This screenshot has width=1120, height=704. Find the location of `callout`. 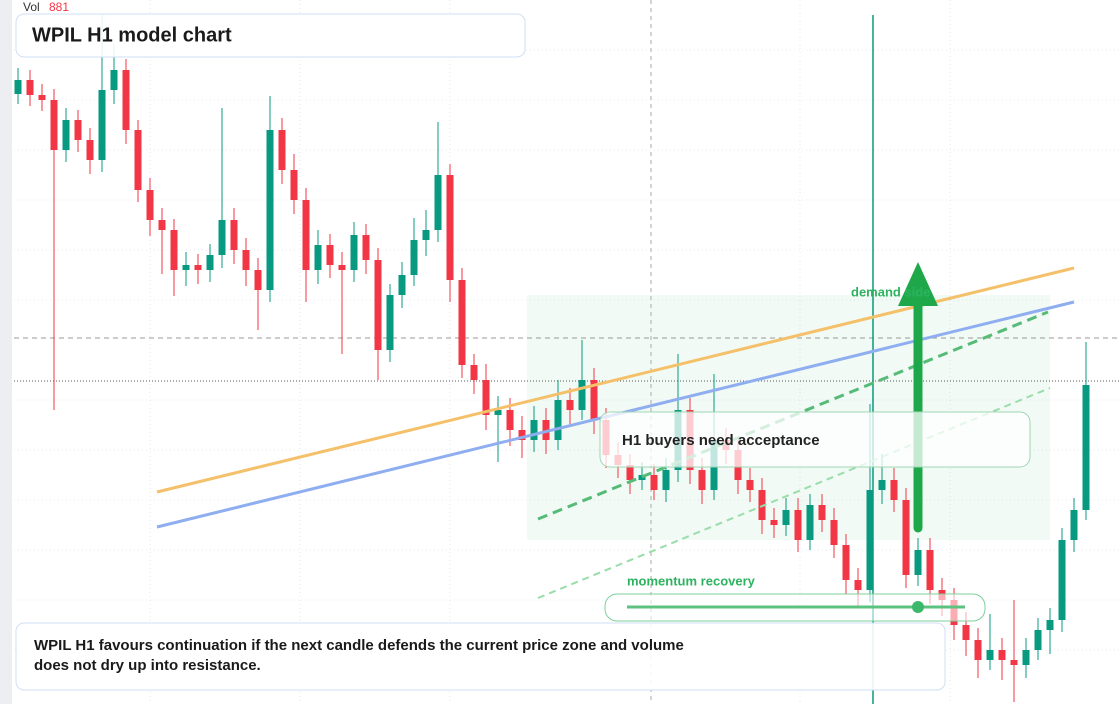

callout is located at coordinates (815, 439).